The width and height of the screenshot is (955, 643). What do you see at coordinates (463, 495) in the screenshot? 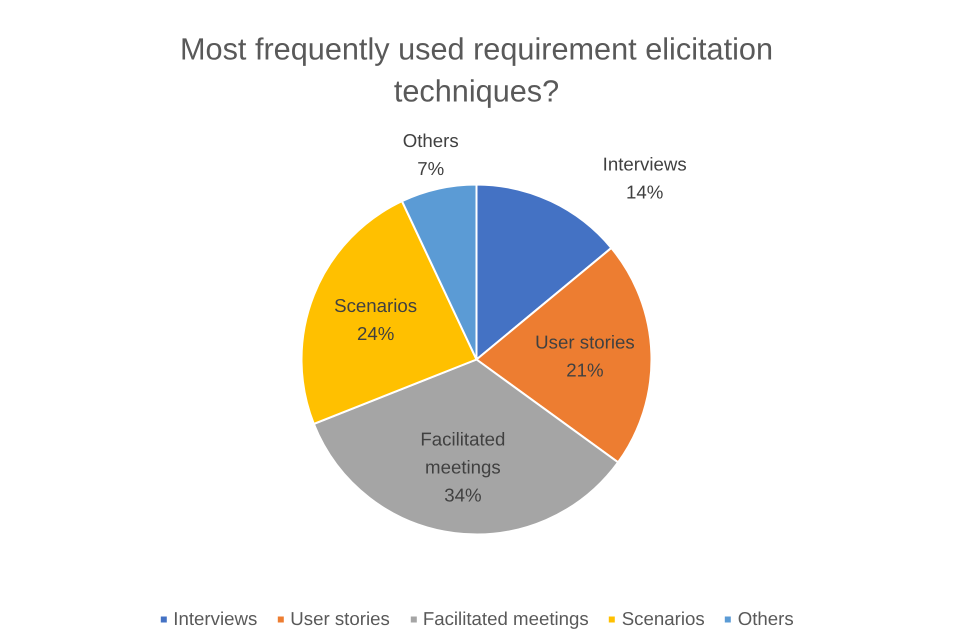
I see `data-label: 34%` at bounding box center [463, 495].